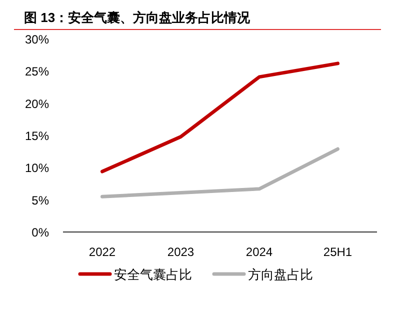 This screenshot has height=321, width=395. What do you see at coordinates (37, 39) in the screenshot?
I see `y-tick-label: 30%` at bounding box center [37, 39].